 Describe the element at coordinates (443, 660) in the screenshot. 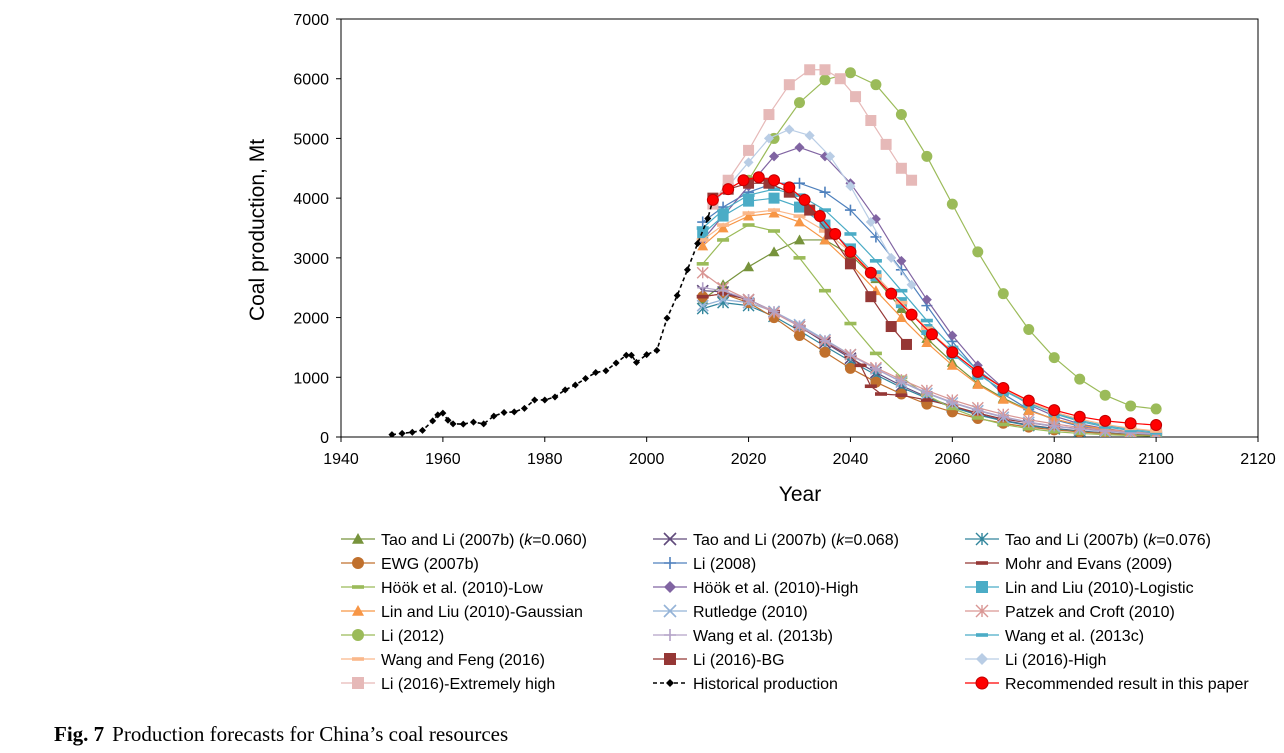

I see `legend-item-wang-and-feng-2016: Wang and Feng (2016)` at that location.